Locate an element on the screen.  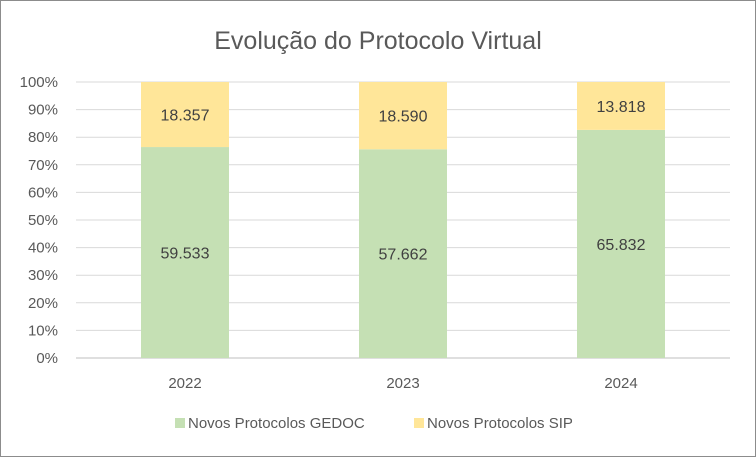
chart-title: Evolução do Protocolo Virtual is located at coordinates (378, 41).